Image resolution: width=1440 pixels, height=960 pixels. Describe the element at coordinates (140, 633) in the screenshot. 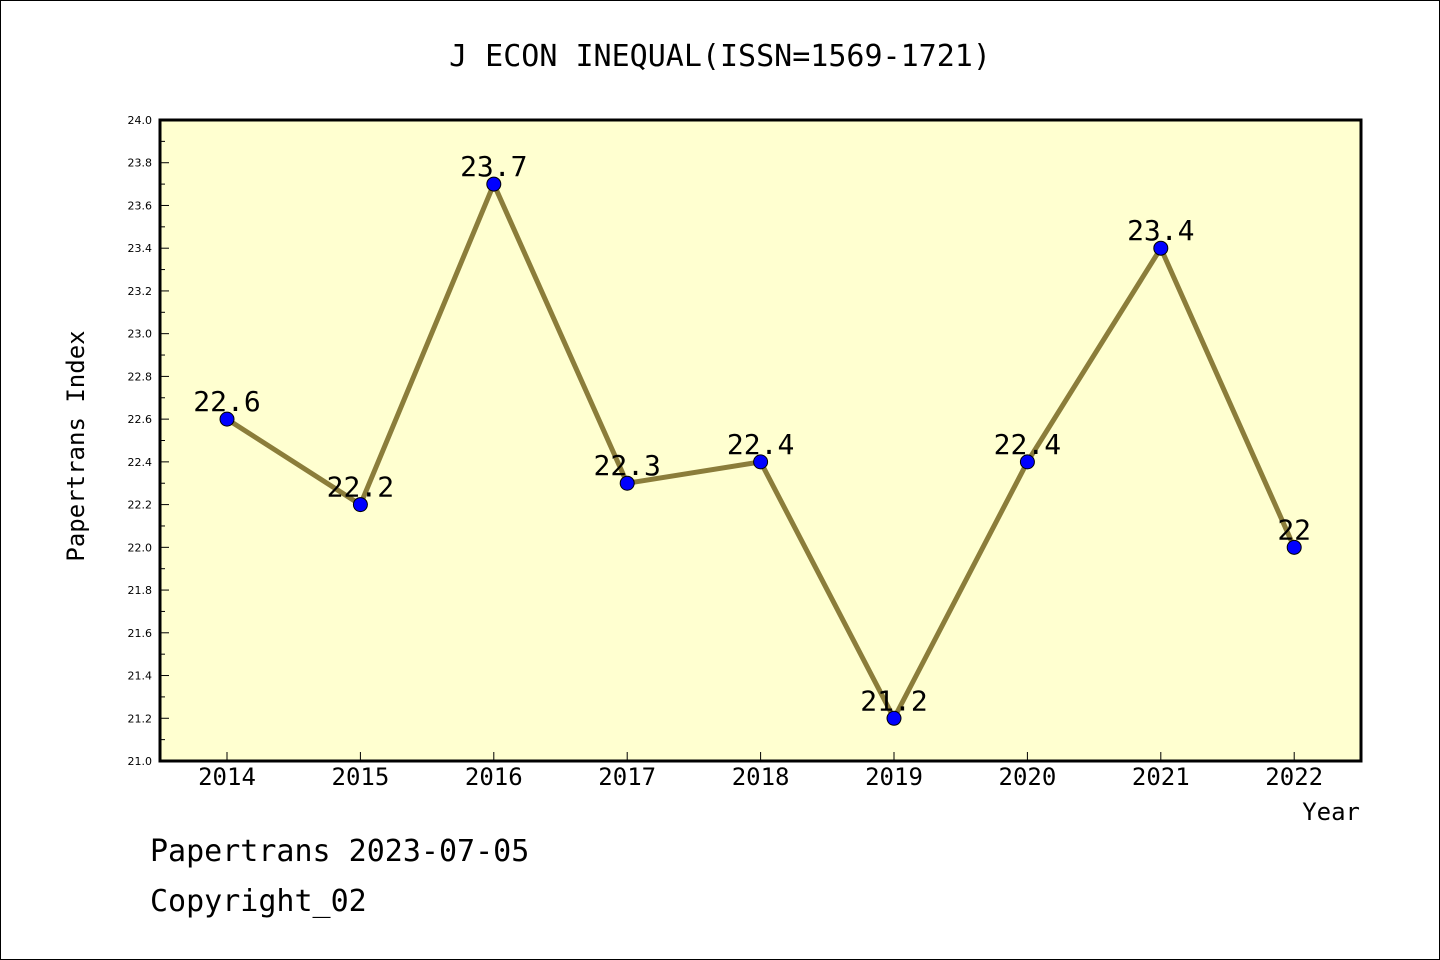

I see `y-tick-label-3: 21.6` at that location.